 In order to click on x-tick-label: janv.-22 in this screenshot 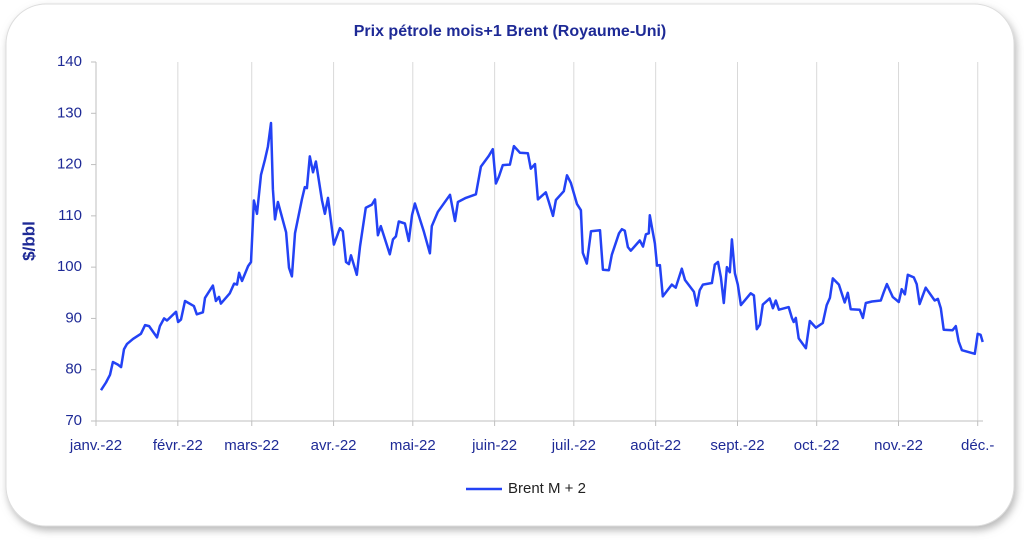, I will do `click(95, 445)`.